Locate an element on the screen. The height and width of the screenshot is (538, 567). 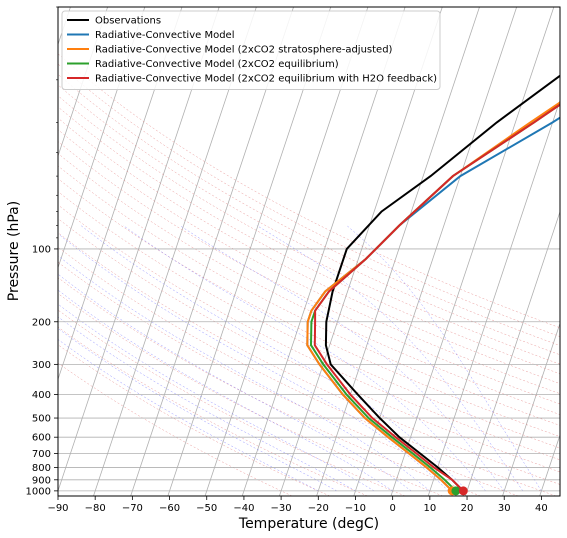
x-tick-label: 0 is located at coordinates (392, 508).